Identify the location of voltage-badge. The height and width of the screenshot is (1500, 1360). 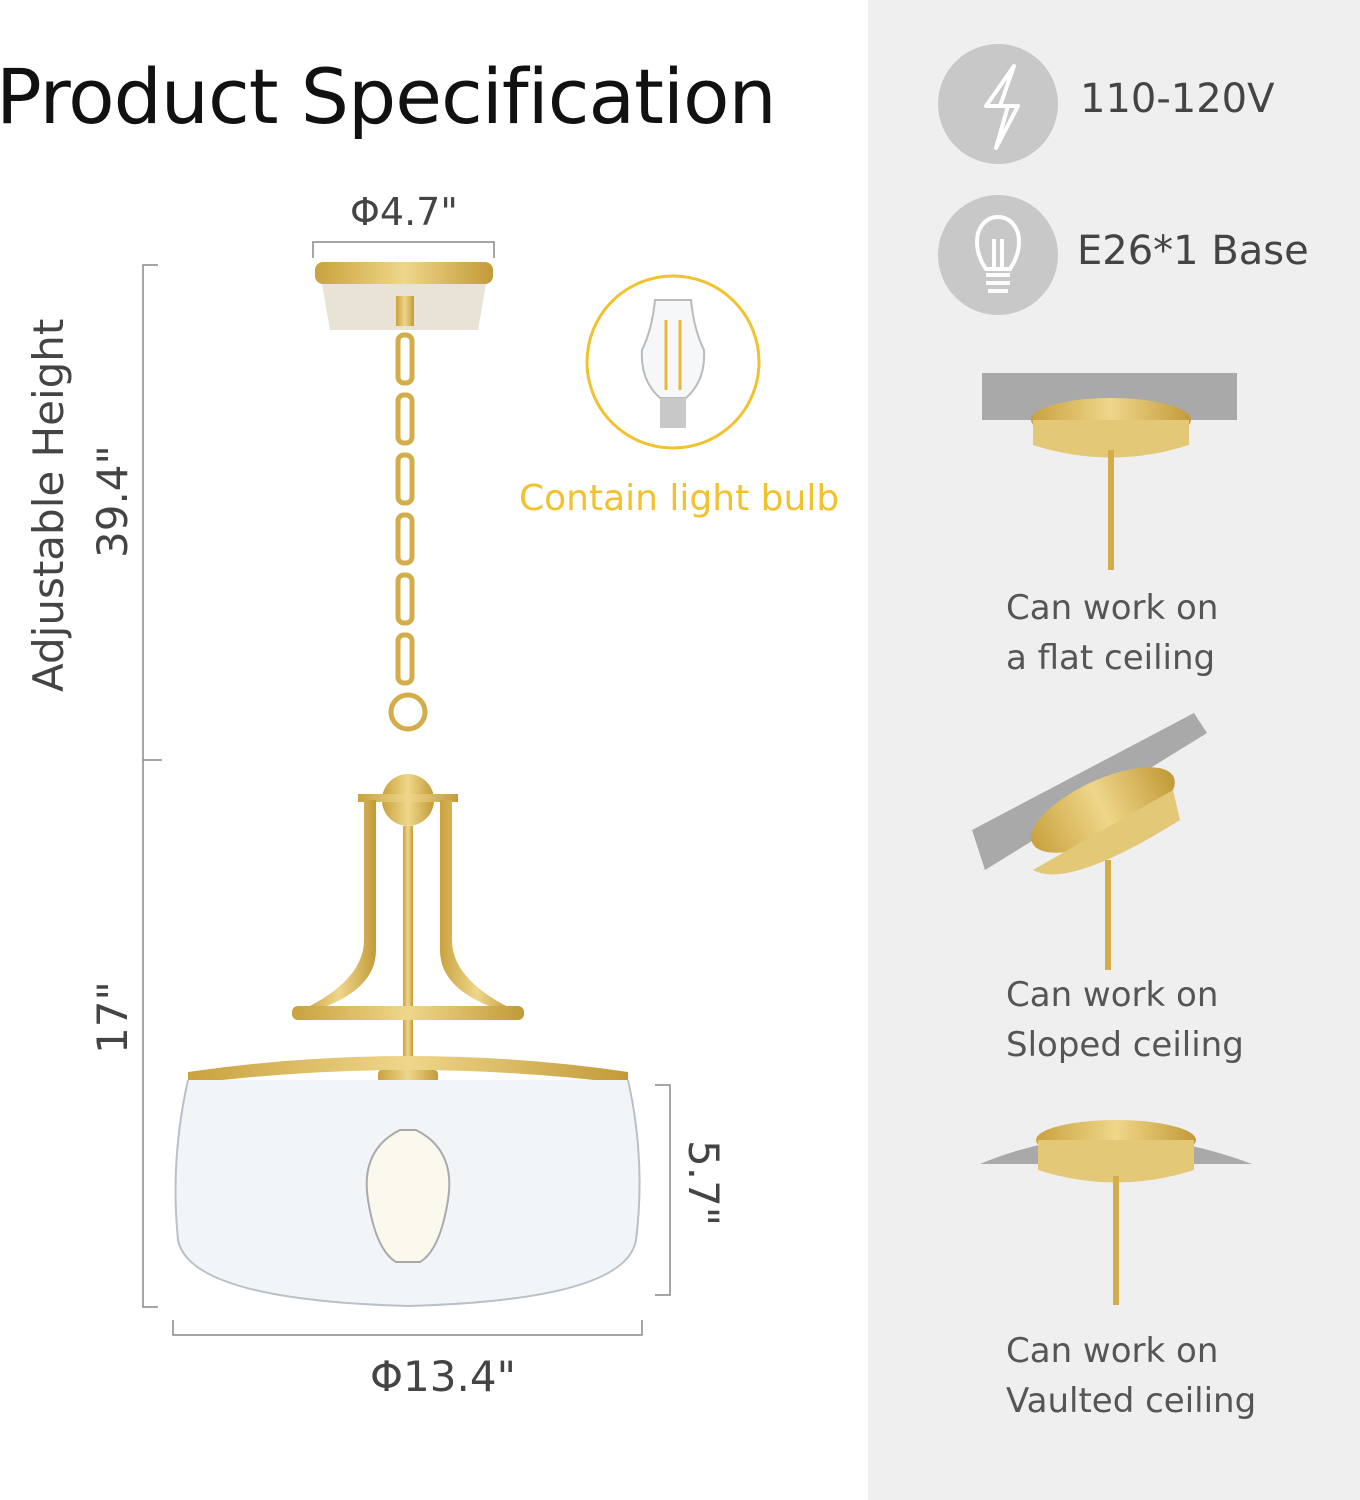
(998, 104).